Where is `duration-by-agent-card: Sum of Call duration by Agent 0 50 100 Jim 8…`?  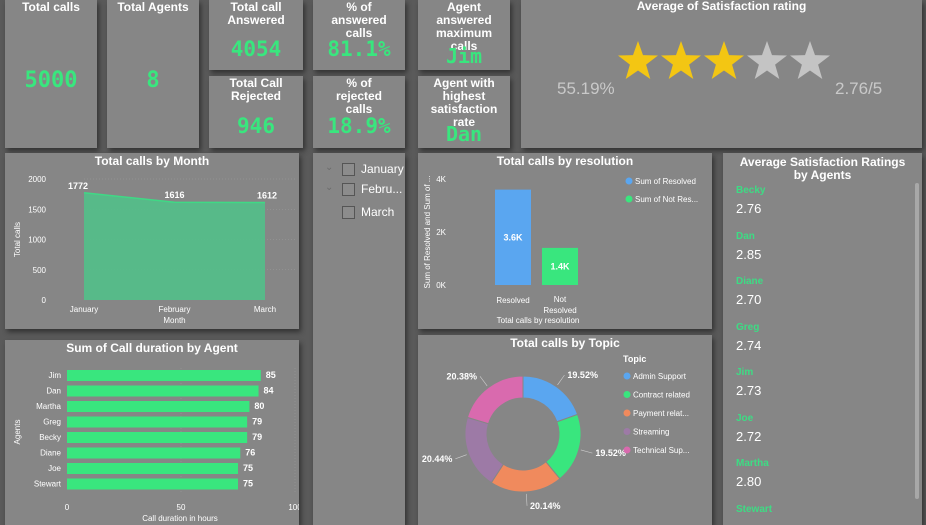
duration-by-agent-card: Sum of Call duration by Agent 0 50 100 Jim 8… is located at coordinates (152, 432).